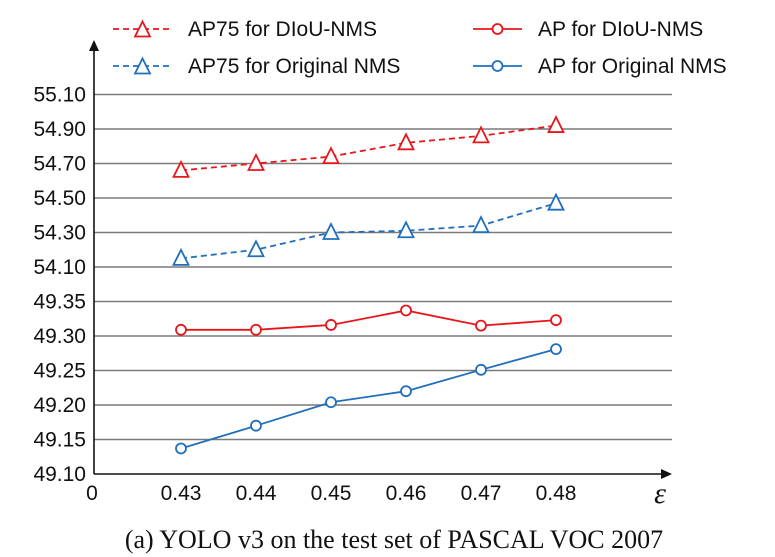 Image resolution: width=775 pixels, height=557 pixels. Describe the element at coordinates (59, 233) in the screenshot. I see `y-tick-label: 54.30` at that location.